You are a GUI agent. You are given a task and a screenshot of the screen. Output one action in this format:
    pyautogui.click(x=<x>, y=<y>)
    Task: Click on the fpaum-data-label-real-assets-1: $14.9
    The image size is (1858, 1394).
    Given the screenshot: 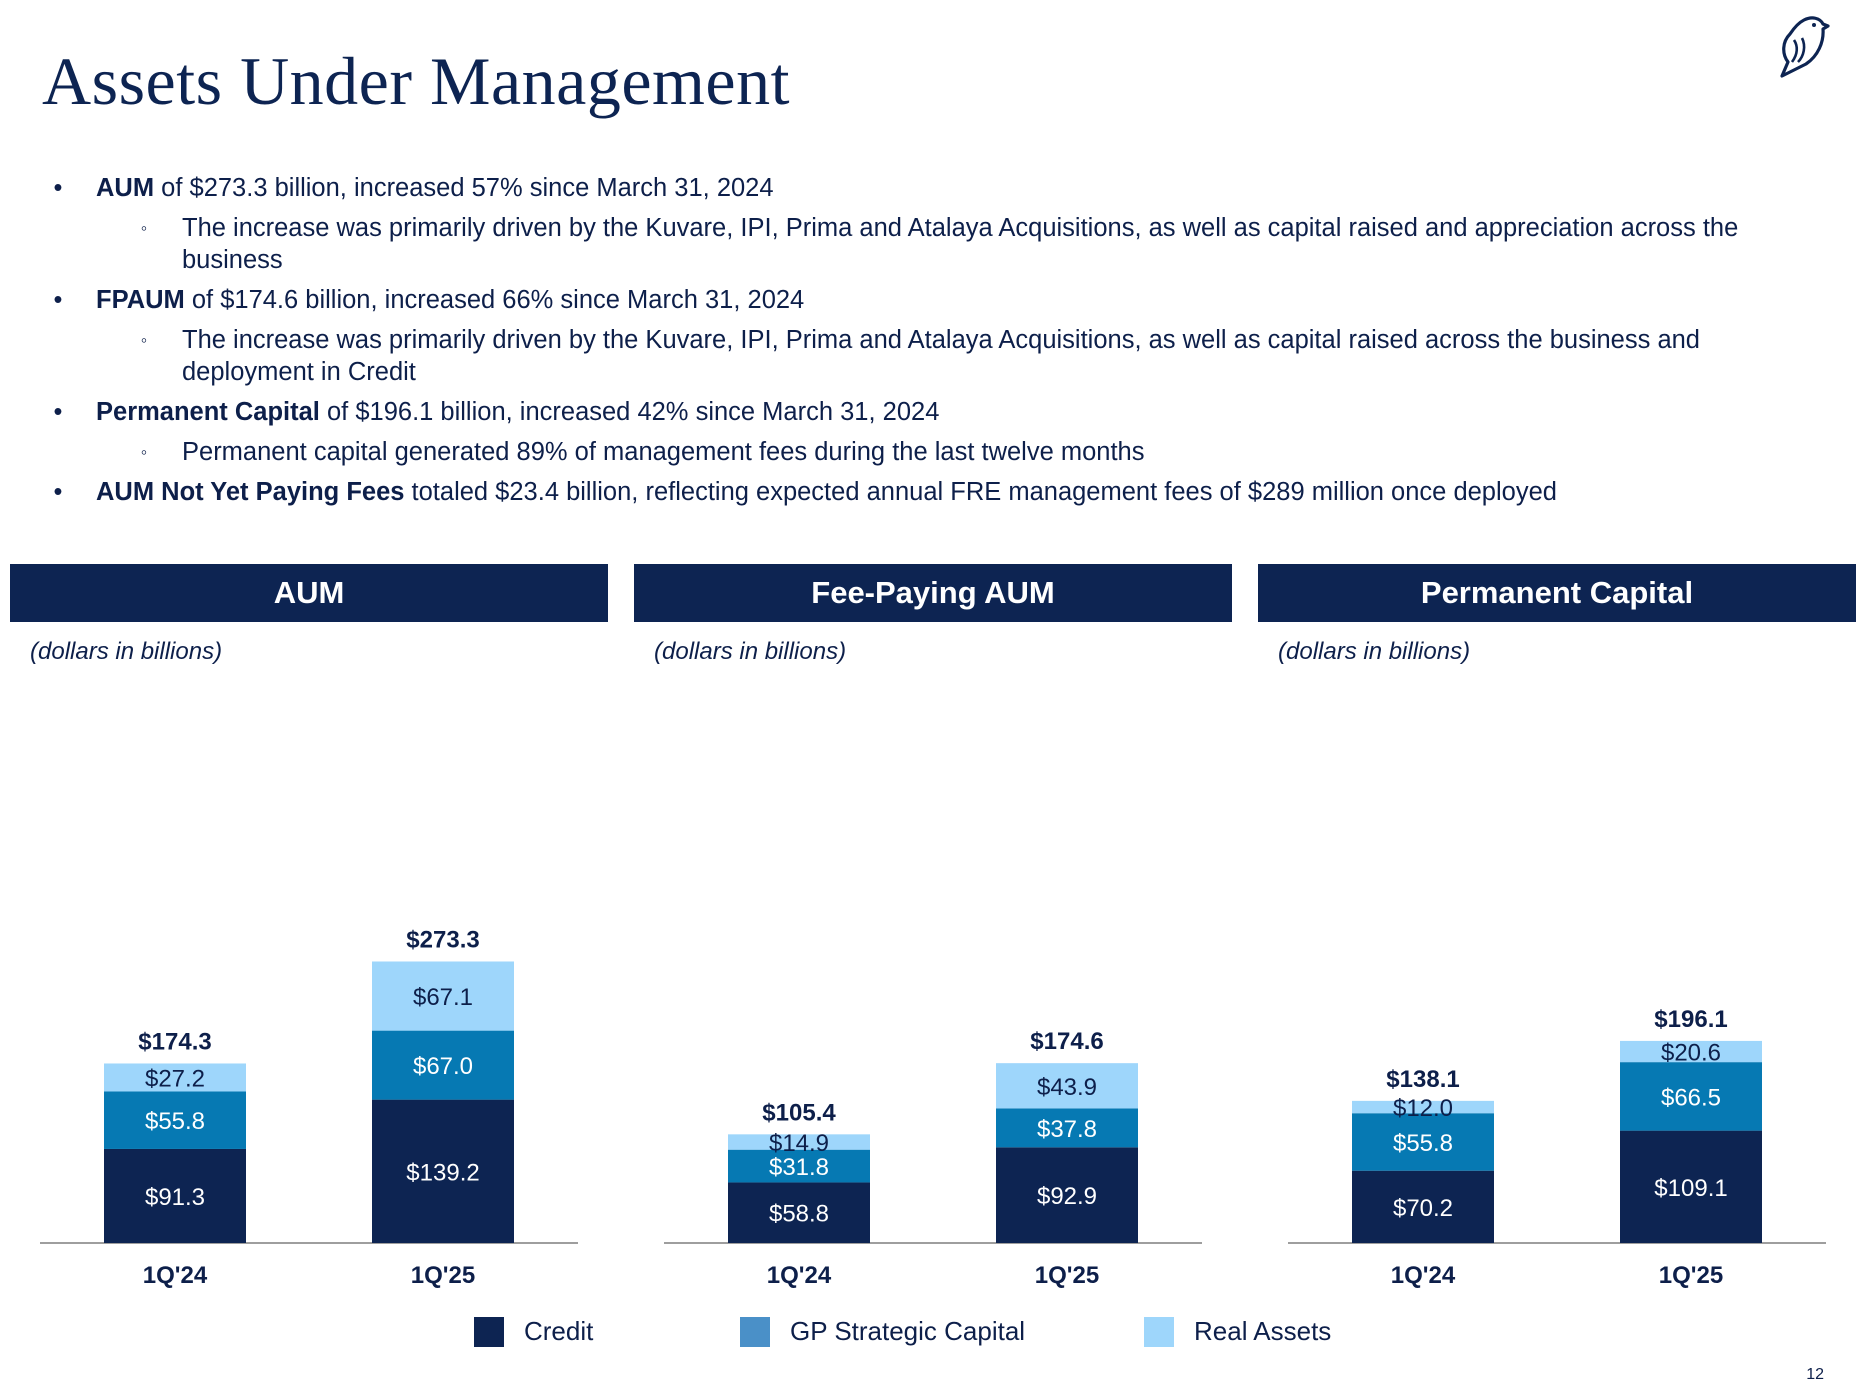 What is the action you would take?
    pyautogui.click(x=799, y=1143)
    